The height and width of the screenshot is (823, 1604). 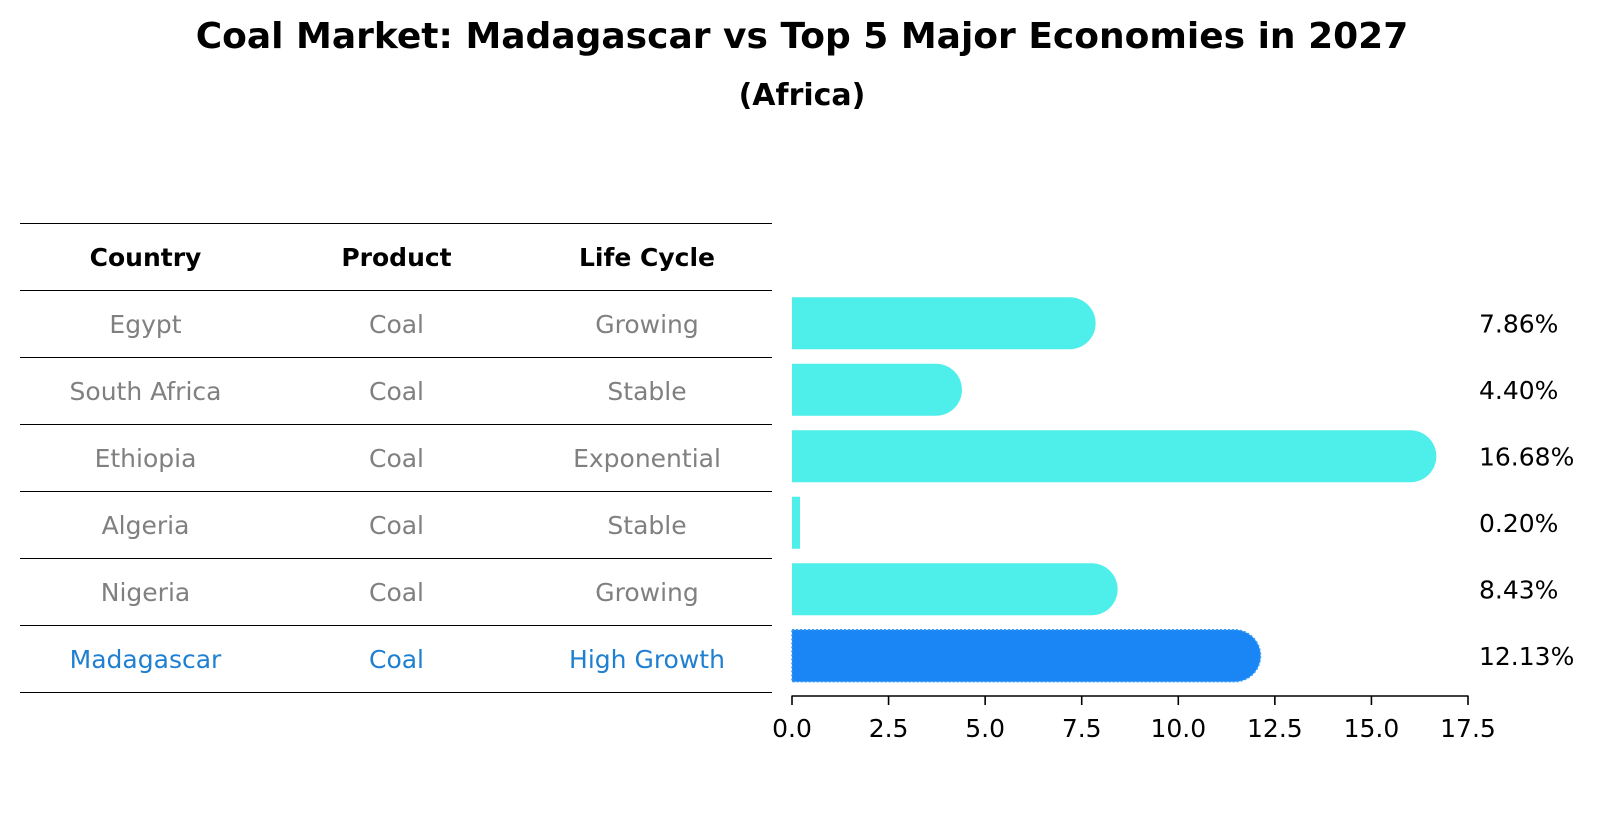 I want to click on x-tick-label: 2.5, so click(x=889, y=728).